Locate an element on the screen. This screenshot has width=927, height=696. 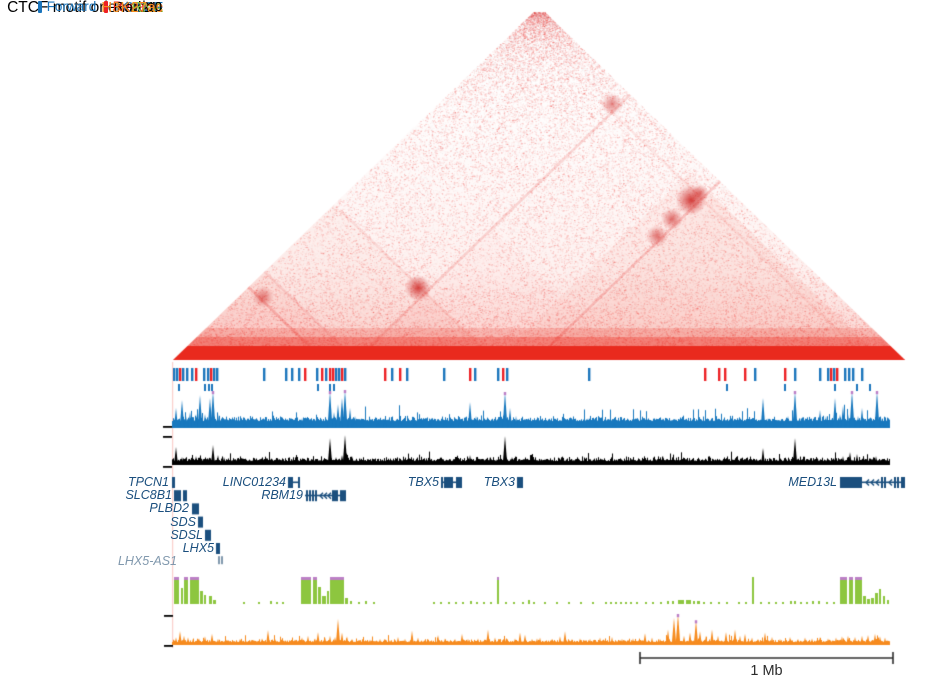
legend-forward-label: Forward is located at coordinates (71, 7).